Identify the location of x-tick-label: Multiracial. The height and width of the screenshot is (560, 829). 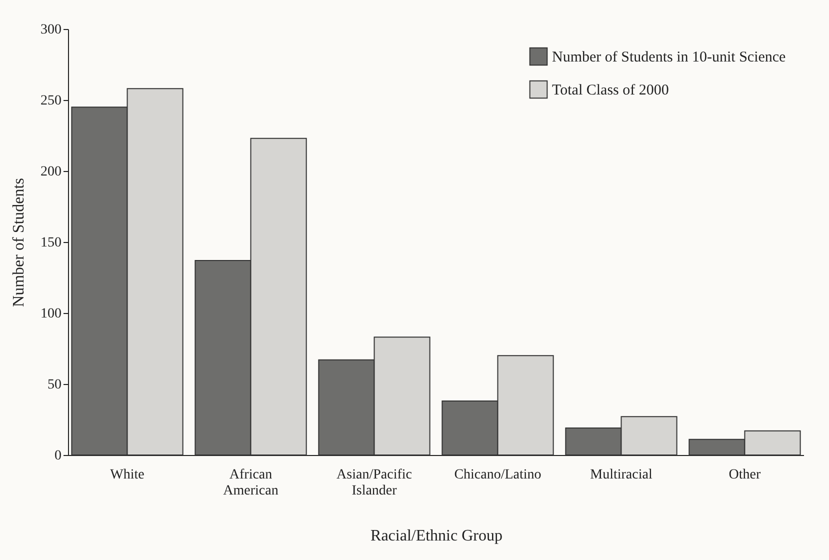
(621, 475).